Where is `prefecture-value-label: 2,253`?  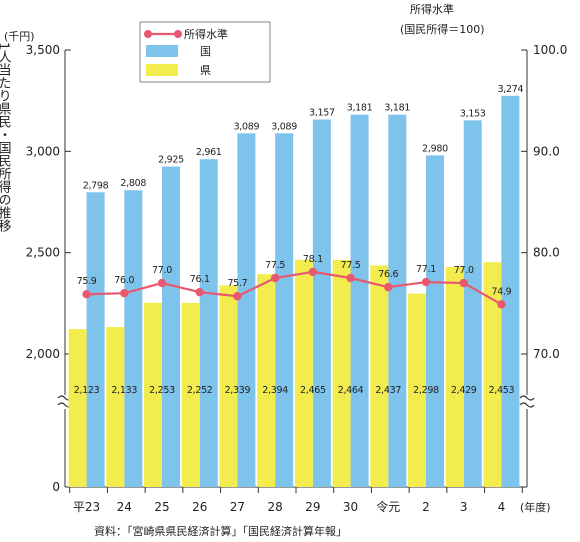 prefecture-value-label: 2,253 is located at coordinates (162, 390).